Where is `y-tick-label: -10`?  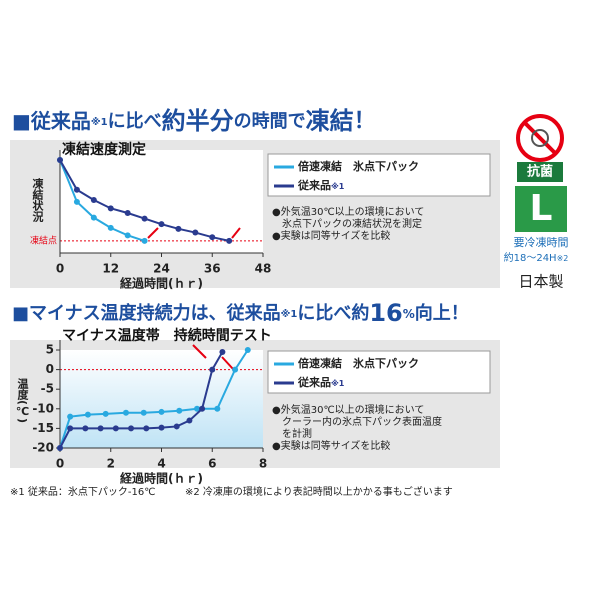
y-tick-label: -10 is located at coordinates (43, 408).